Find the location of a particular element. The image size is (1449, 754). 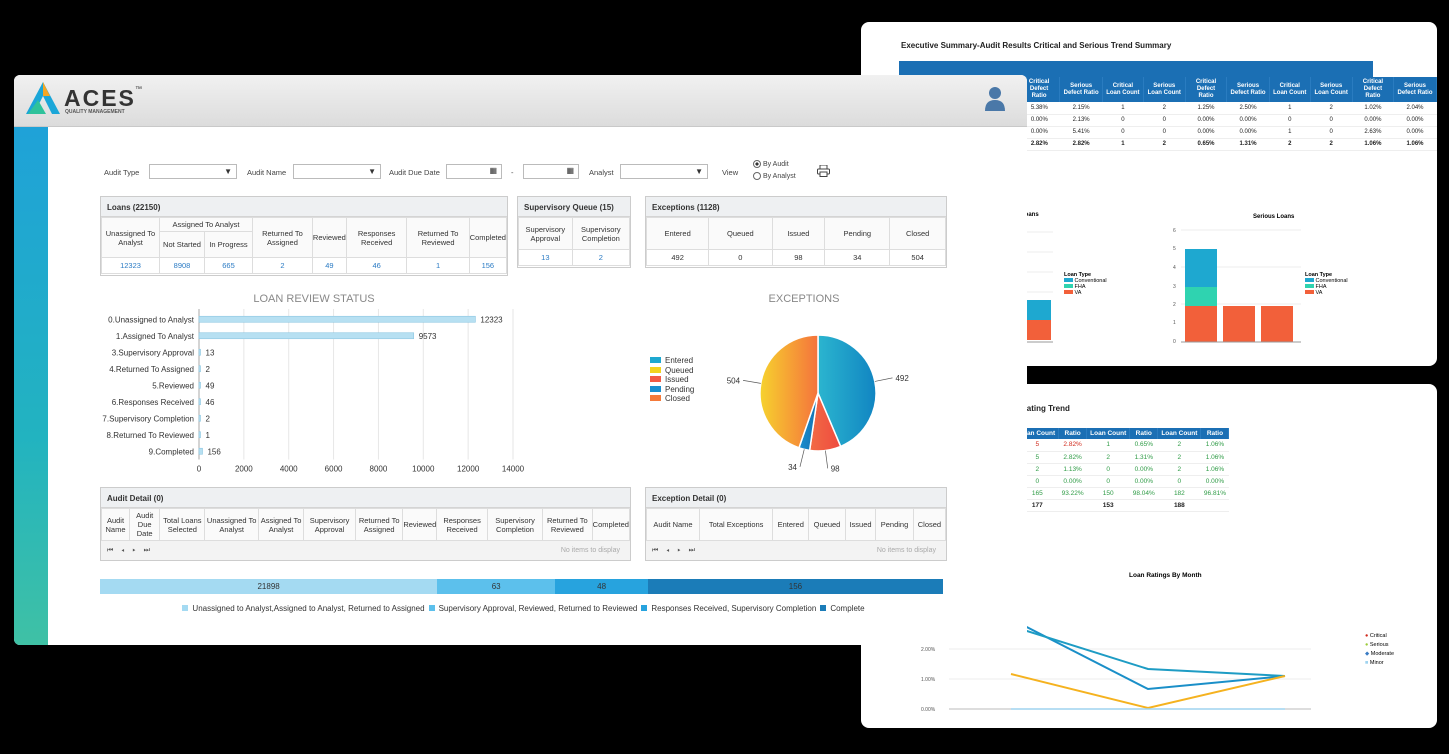

legend-label: Issued is located at coordinates (677, 379).